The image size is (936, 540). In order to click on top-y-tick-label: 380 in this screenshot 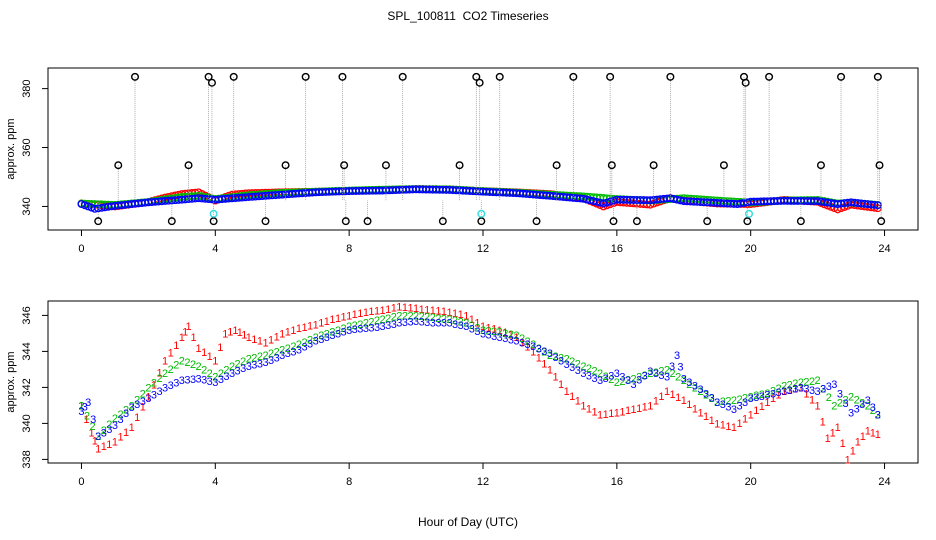, I will do `click(27, 88)`.